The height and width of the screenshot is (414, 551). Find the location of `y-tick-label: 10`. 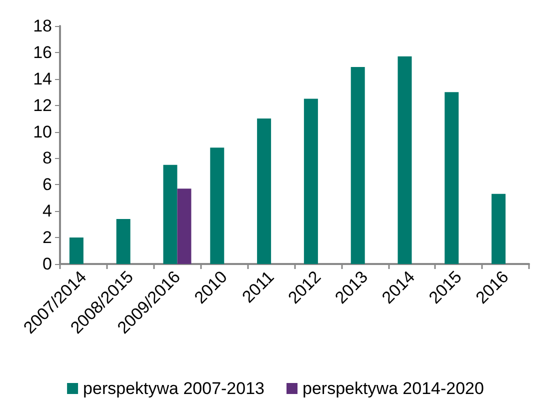

y-tick-label: 10 is located at coordinates (42, 132).